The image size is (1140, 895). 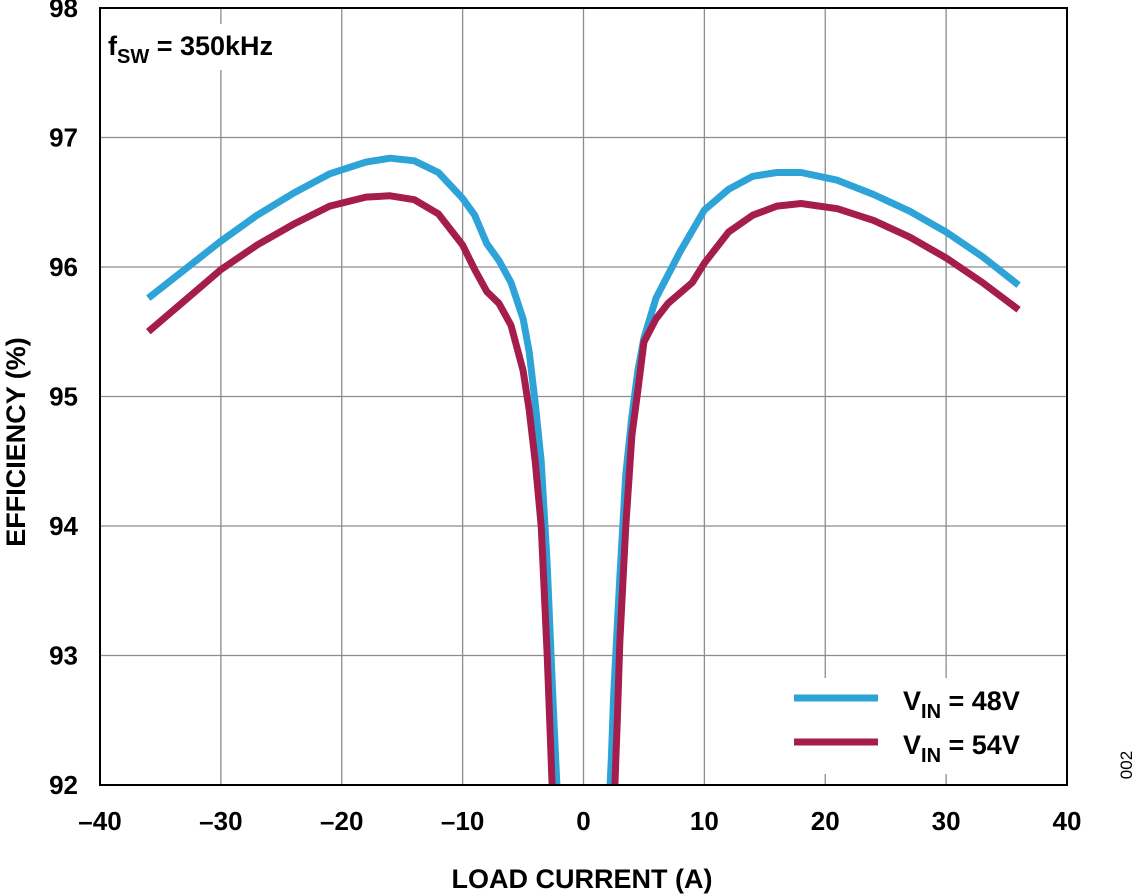 I want to click on y-tick-label: 92, so click(x=63, y=785).